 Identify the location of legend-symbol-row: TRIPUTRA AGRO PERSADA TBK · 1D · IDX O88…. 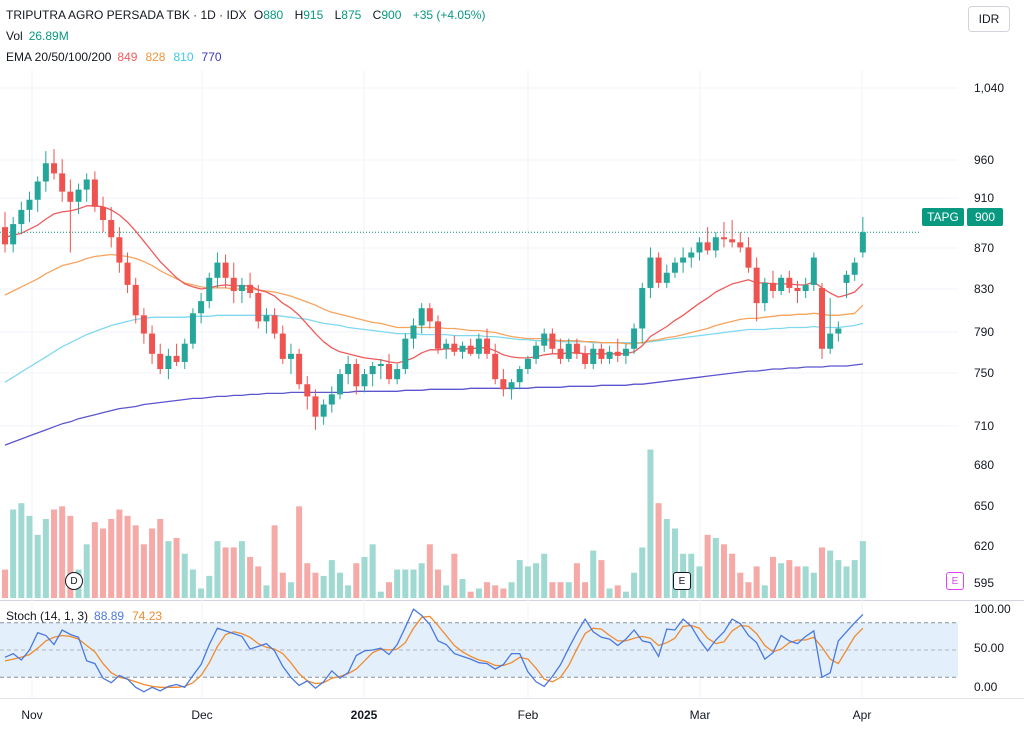
(248, 15).